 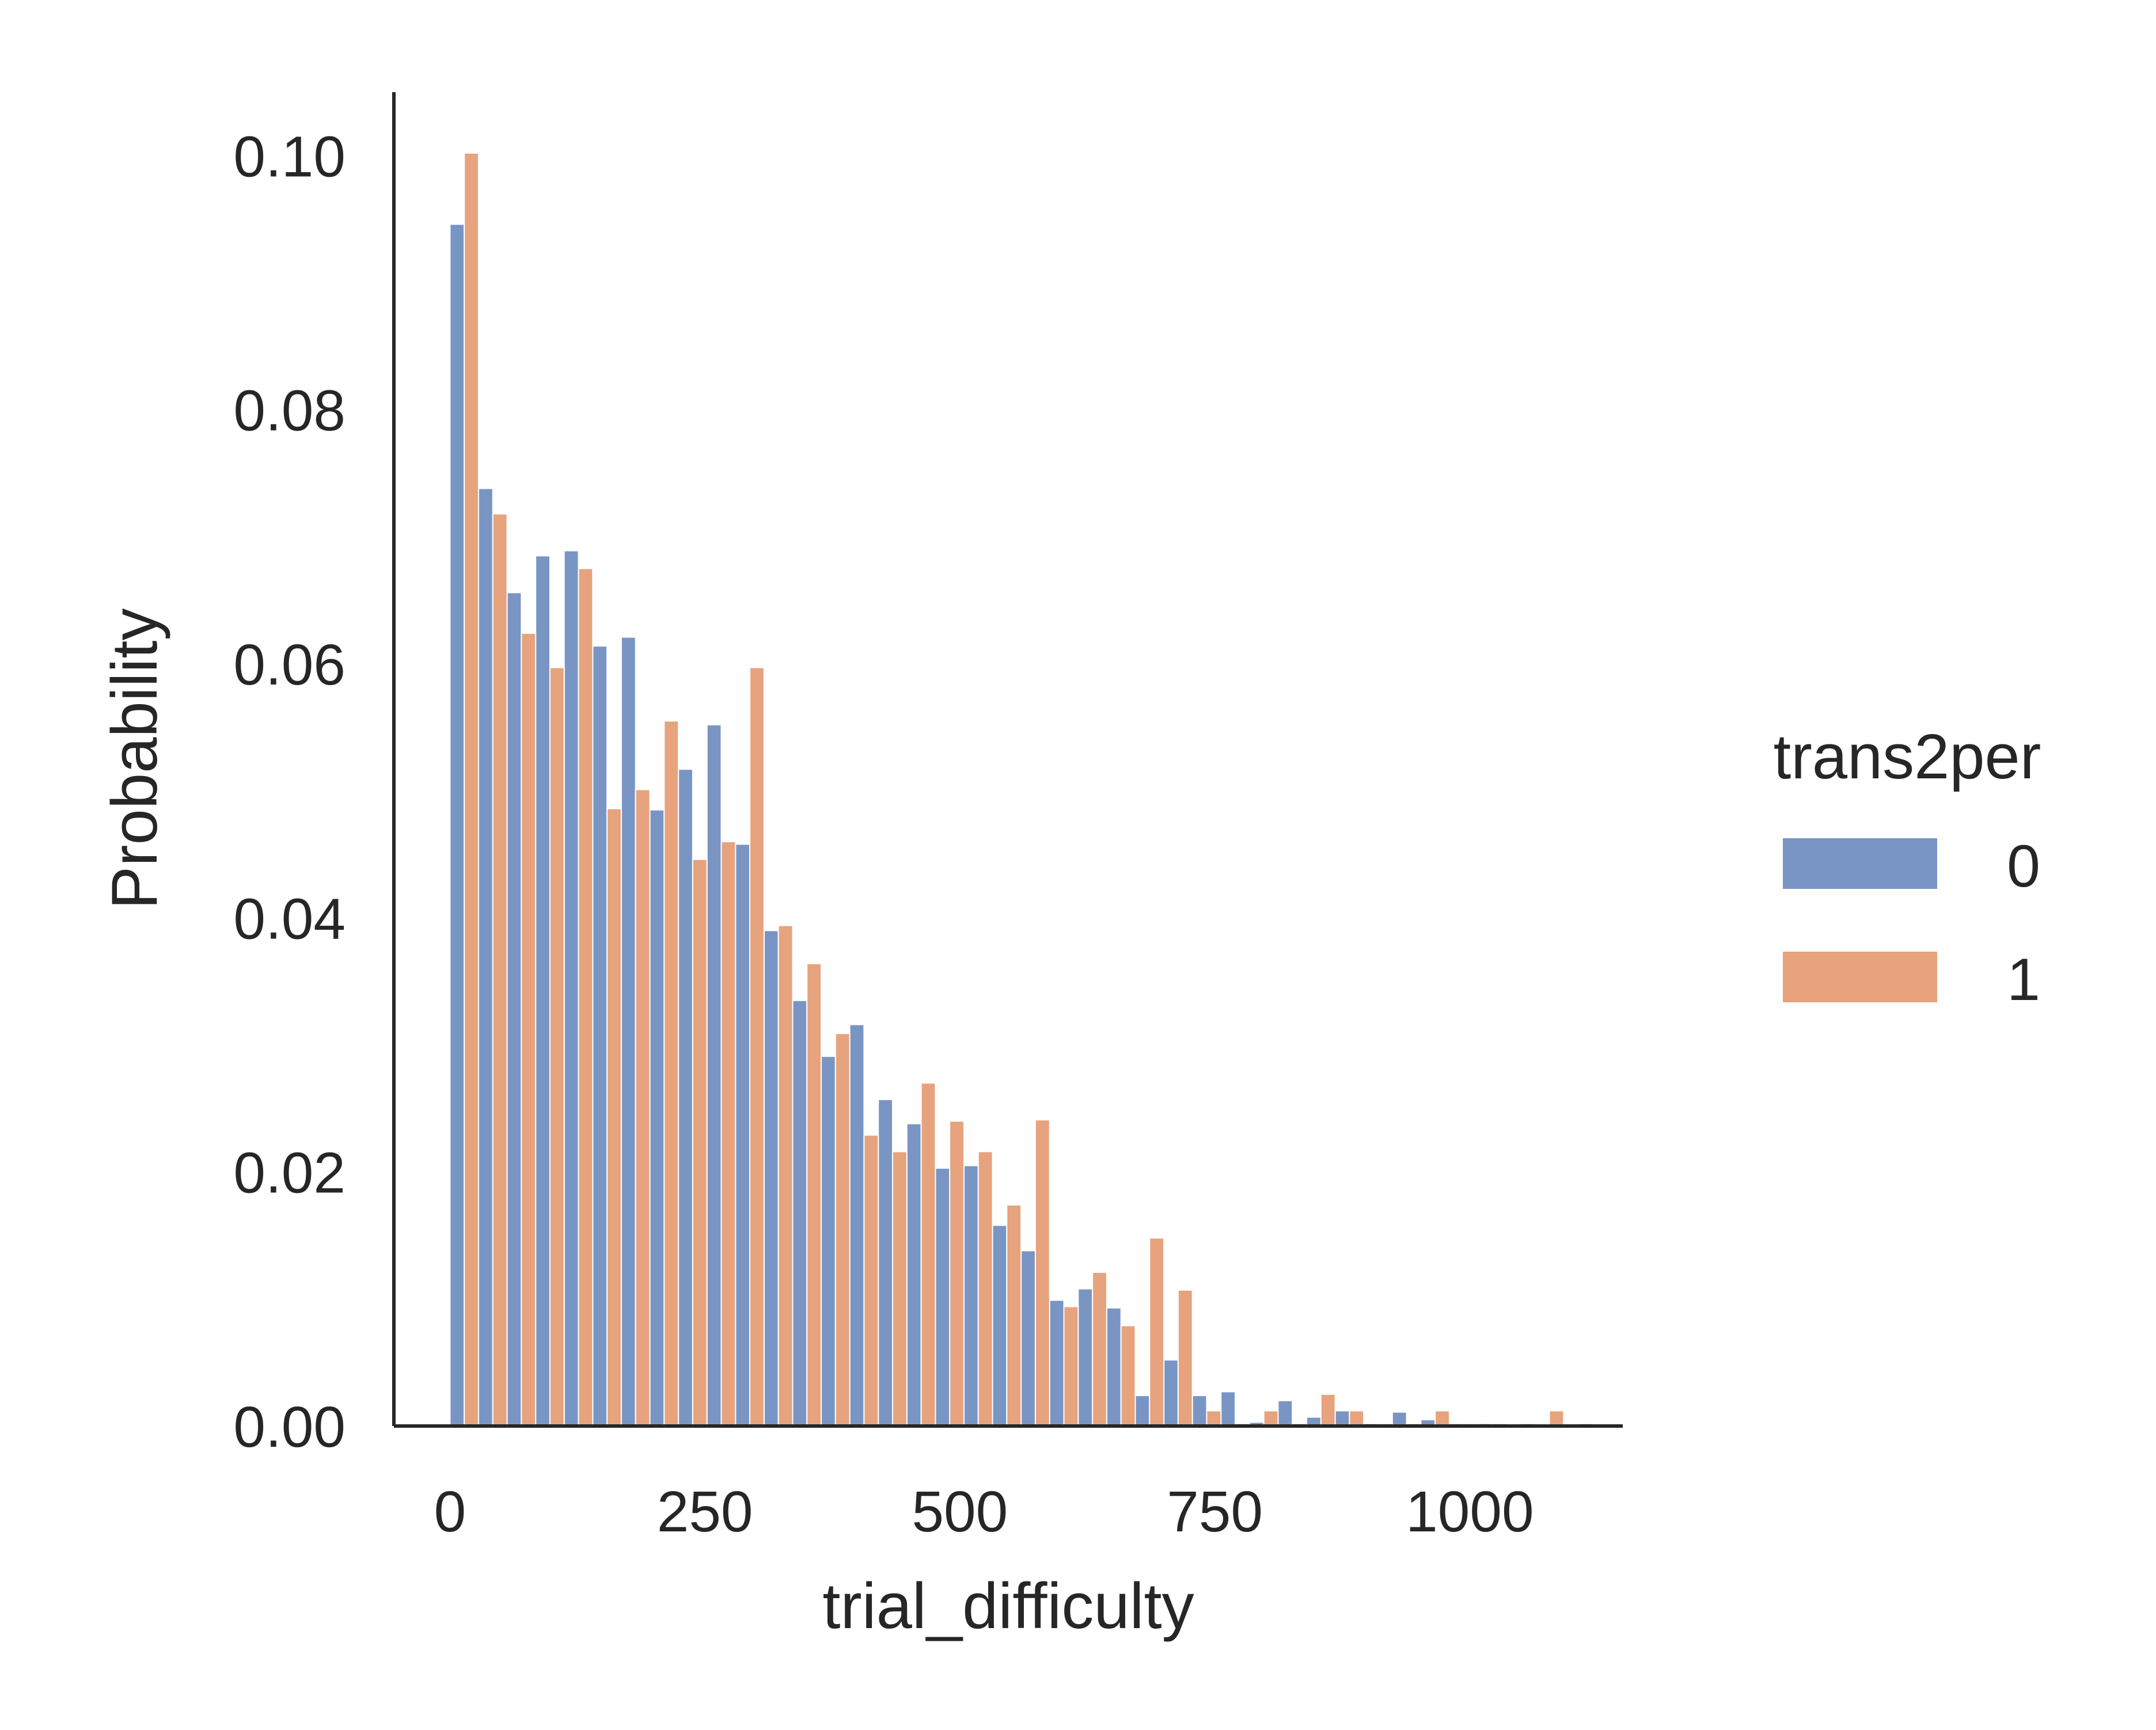 What do you see at coordinates (134, 760) in the screenshot?
I see `y-axis-title: Probability` at bounding box center [134, 760].